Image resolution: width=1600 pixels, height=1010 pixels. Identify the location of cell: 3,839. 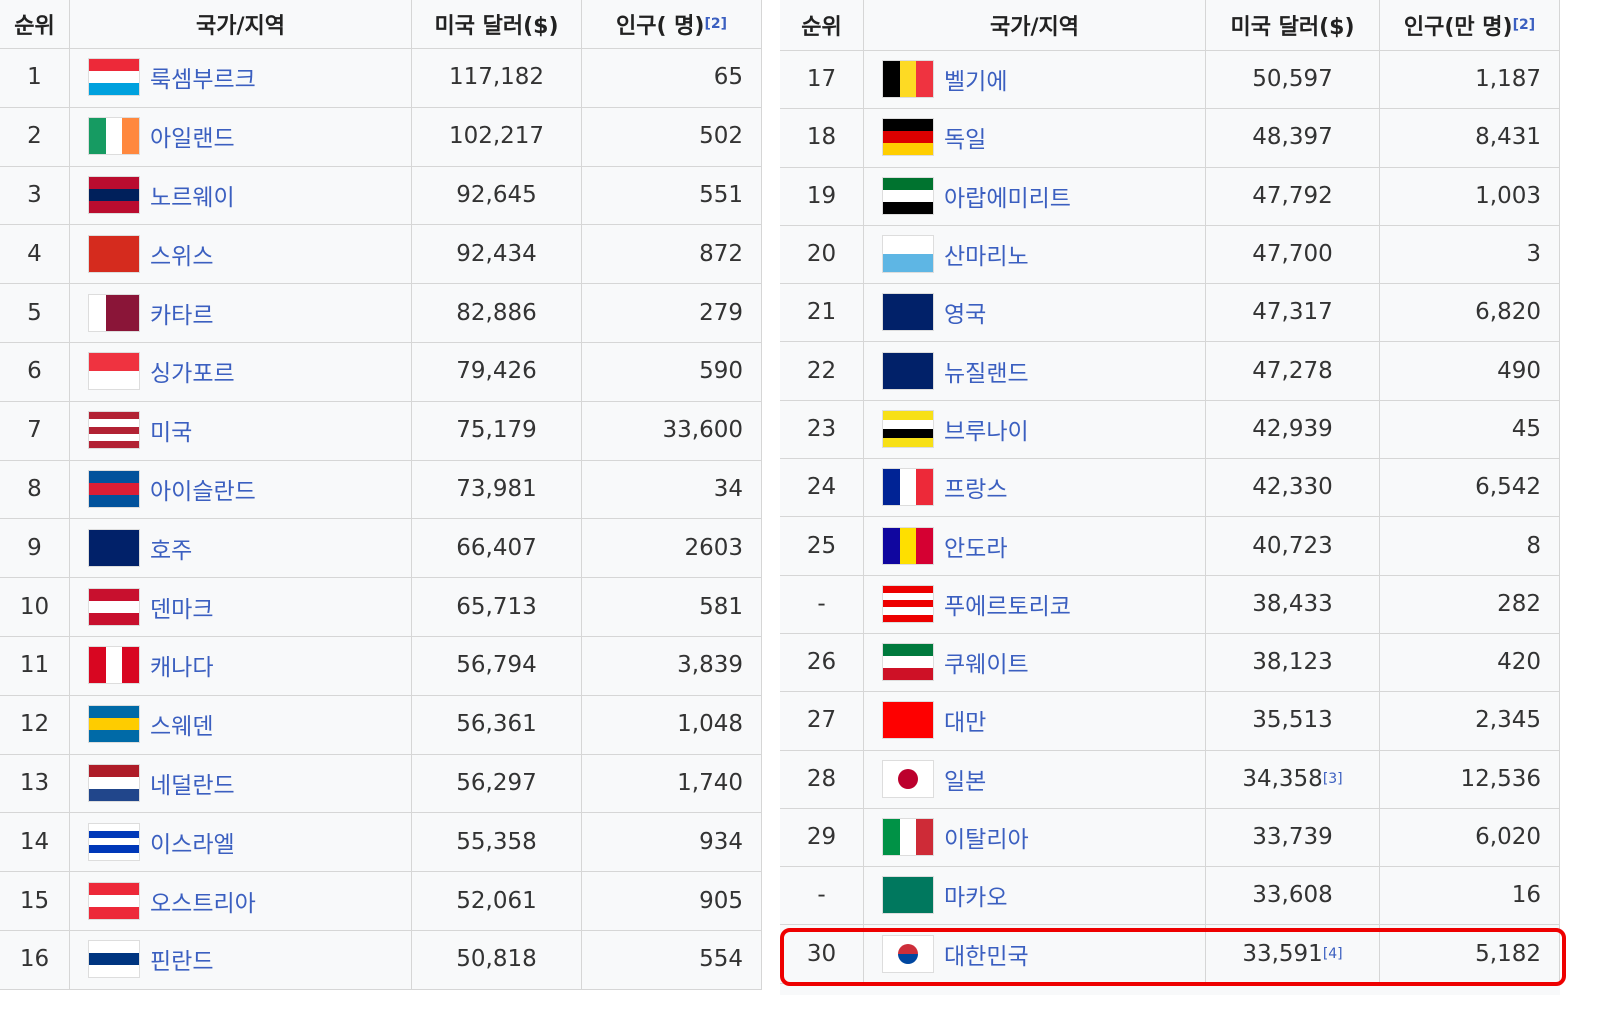
(672, 665).